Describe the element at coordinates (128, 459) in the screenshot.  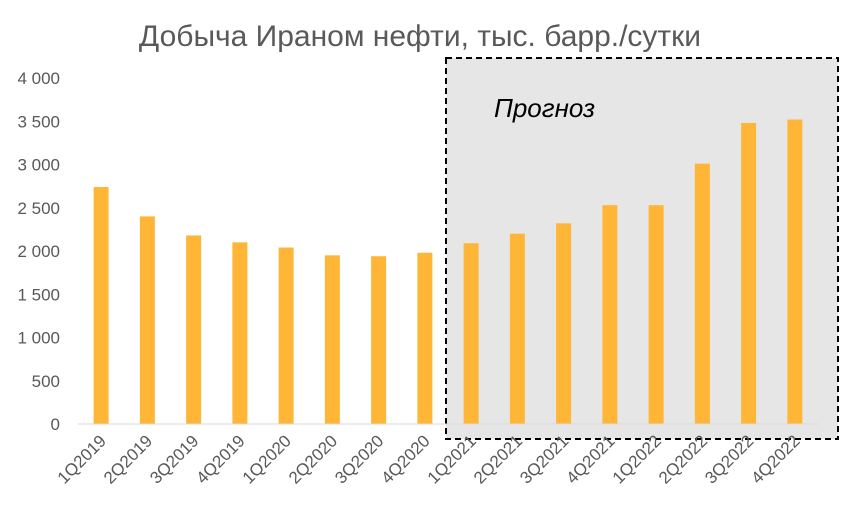
I see `x-tick-label: 2Q2019` at that location.